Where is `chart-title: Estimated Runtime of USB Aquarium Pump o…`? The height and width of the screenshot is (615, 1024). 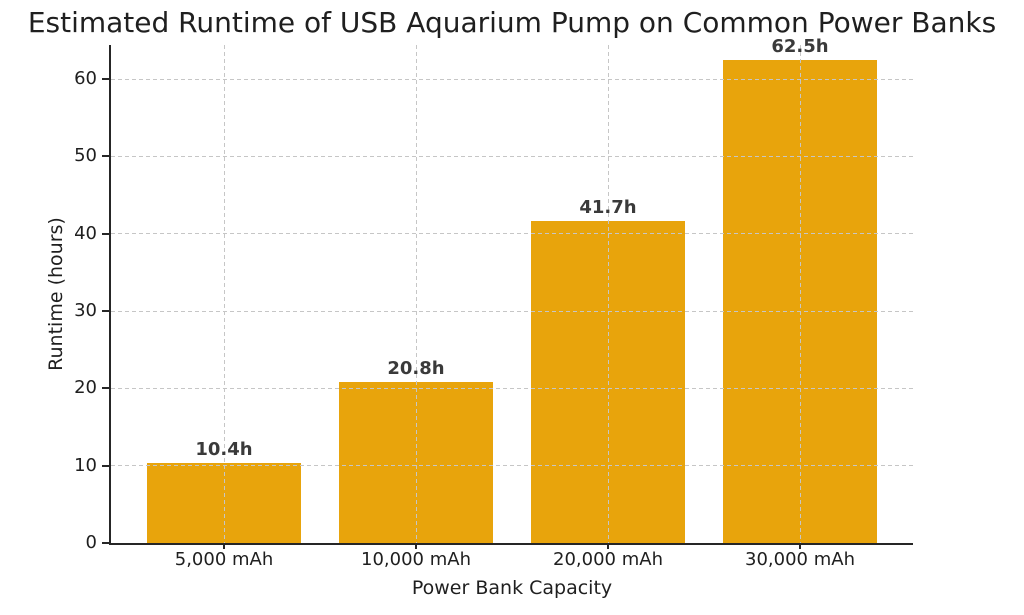 chart-title: Estimated Runtime of USB Aquarium Pump o… is located at coordinates (512, 22).